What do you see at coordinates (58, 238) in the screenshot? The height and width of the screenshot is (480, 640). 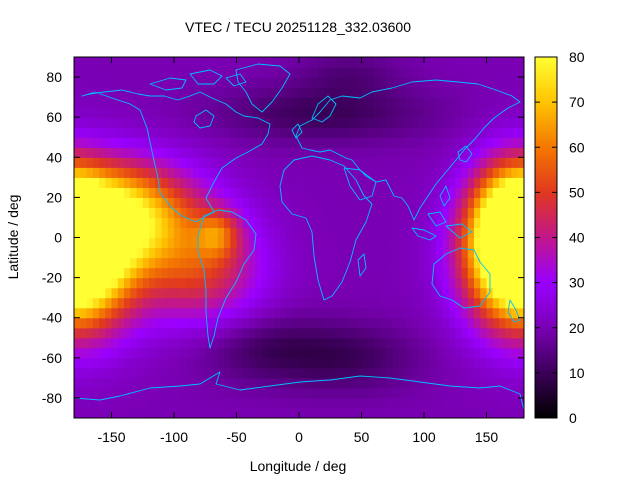 I see `y-tick-label: 0` at bounding box center [58, 238].